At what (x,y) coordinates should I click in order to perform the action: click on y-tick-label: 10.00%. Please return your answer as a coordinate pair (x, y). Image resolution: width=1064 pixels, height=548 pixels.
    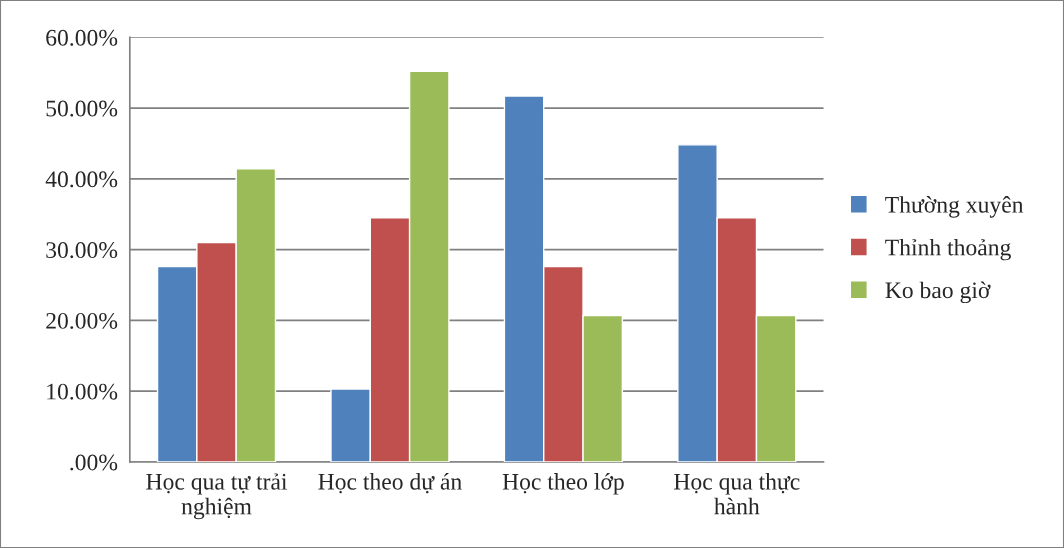
    Looking at the image, I should click on (82, 391).